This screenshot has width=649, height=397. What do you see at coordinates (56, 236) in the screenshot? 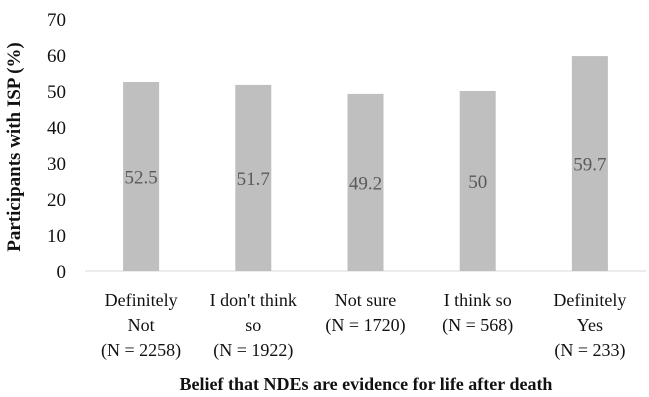
I see `y-tick-label: 10` at bounding box center [56, 236].